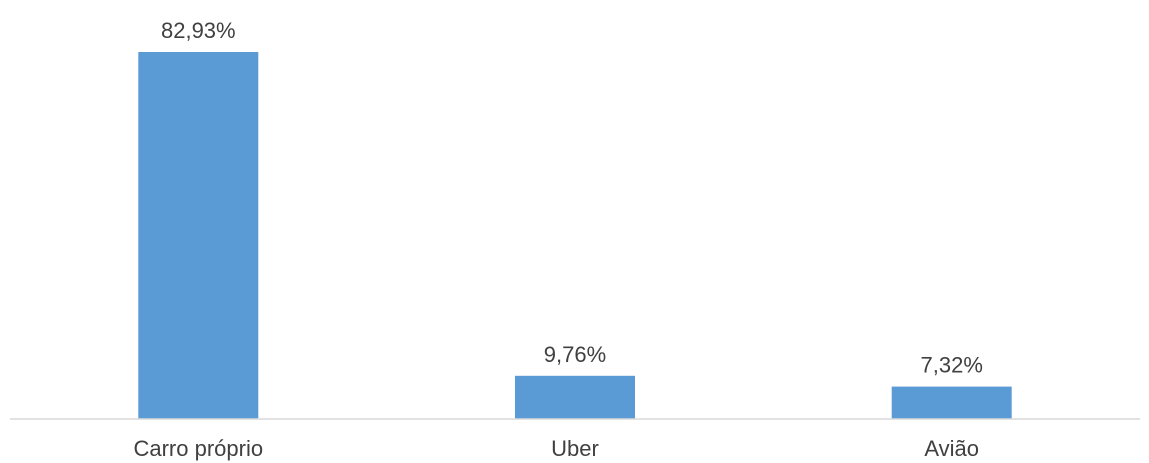  What do you see at coordinates (198, 448) in the screenshot?
I see `category-label-carro-proprio: Carro próprio` at bounding box center [198, 448].